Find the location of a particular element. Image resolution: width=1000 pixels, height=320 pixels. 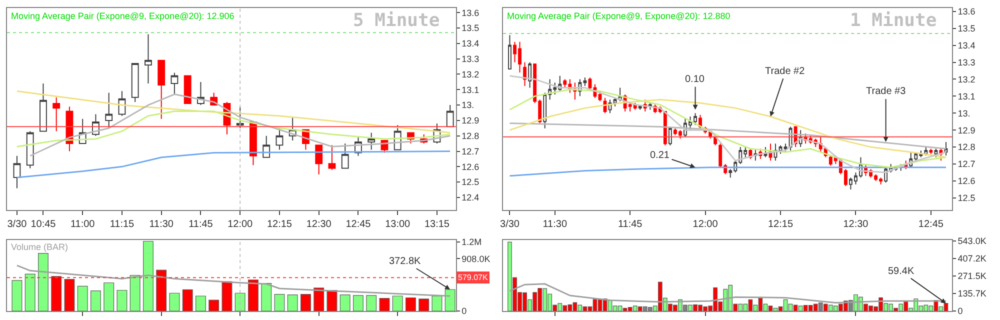

chart-subtitle: 5 Minute is located at coordinates (396, 20).